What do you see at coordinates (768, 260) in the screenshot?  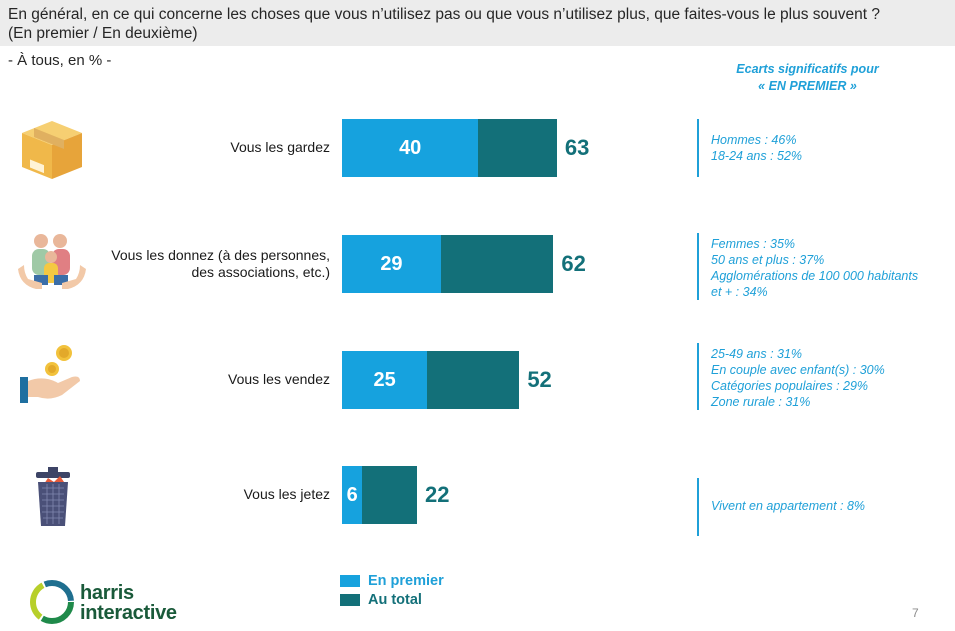 I see `significance-note: 50 ans et plus : 37%` at bounding box center [768, 260].